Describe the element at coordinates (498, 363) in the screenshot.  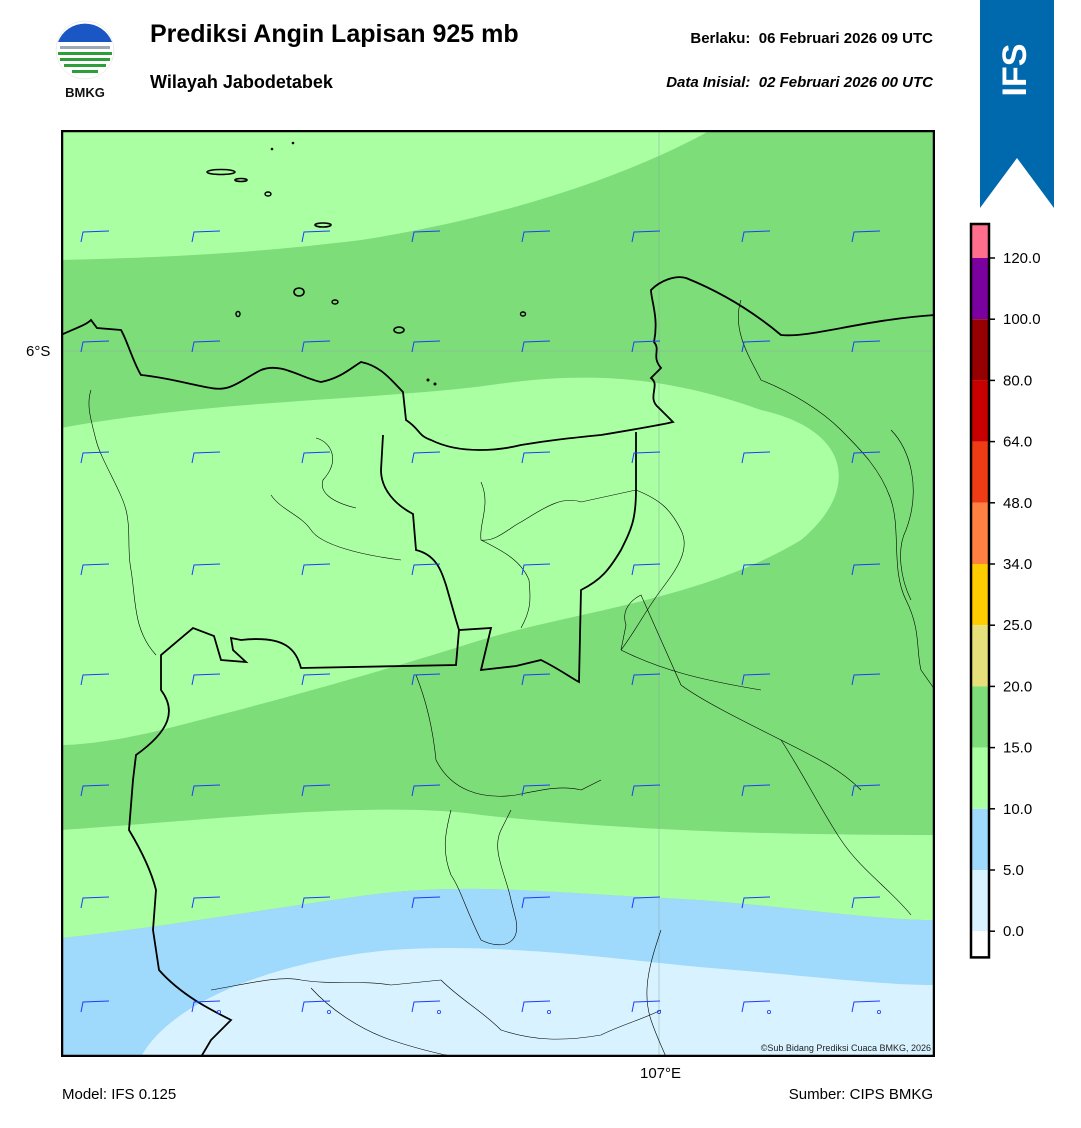
I see `coastline` at that location.